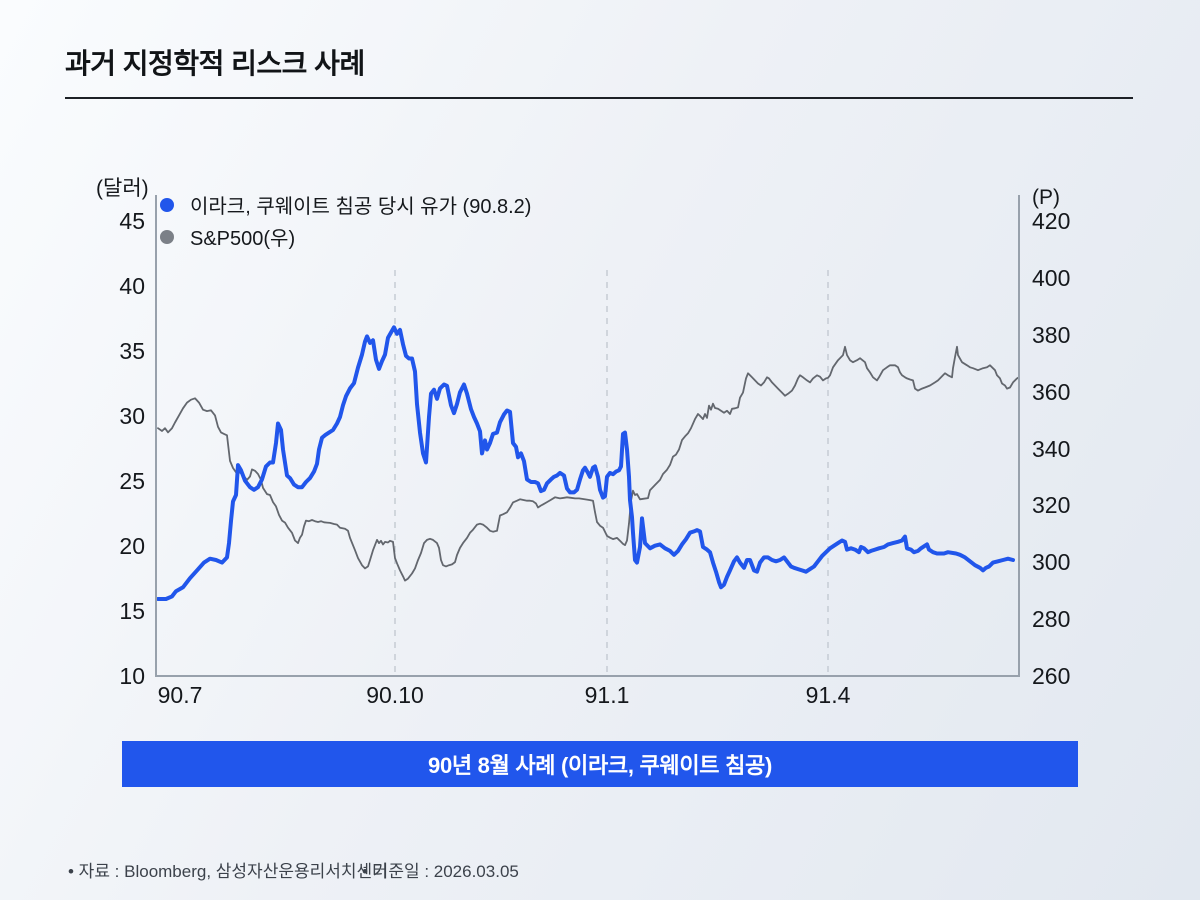 The width and height of the screenshot is (1200, 900). What do you see at coordinates (599, 98) in the screenshot?
I see `title-divider` at bounding box center [599, 98].